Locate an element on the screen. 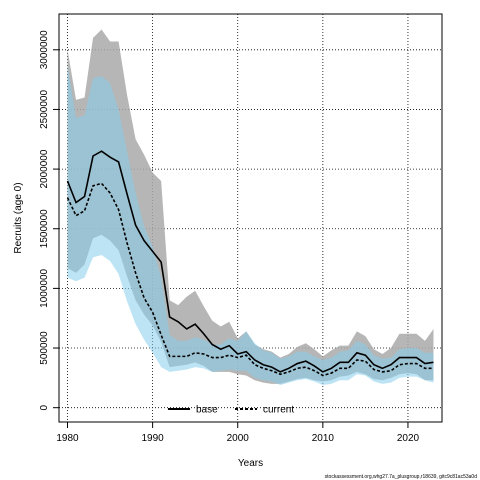 The image size is (480, 480). x-axis-title: Years is located at coordinates (250, 463).